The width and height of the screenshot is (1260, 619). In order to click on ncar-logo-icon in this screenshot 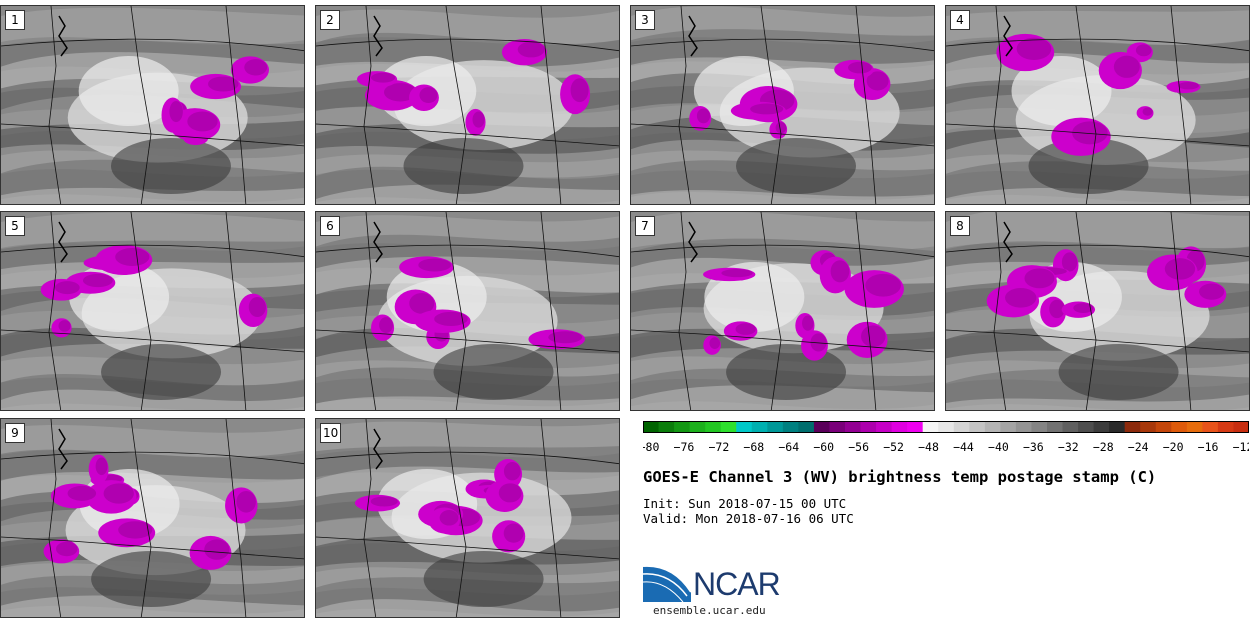, I will do `click(667, 583)`.